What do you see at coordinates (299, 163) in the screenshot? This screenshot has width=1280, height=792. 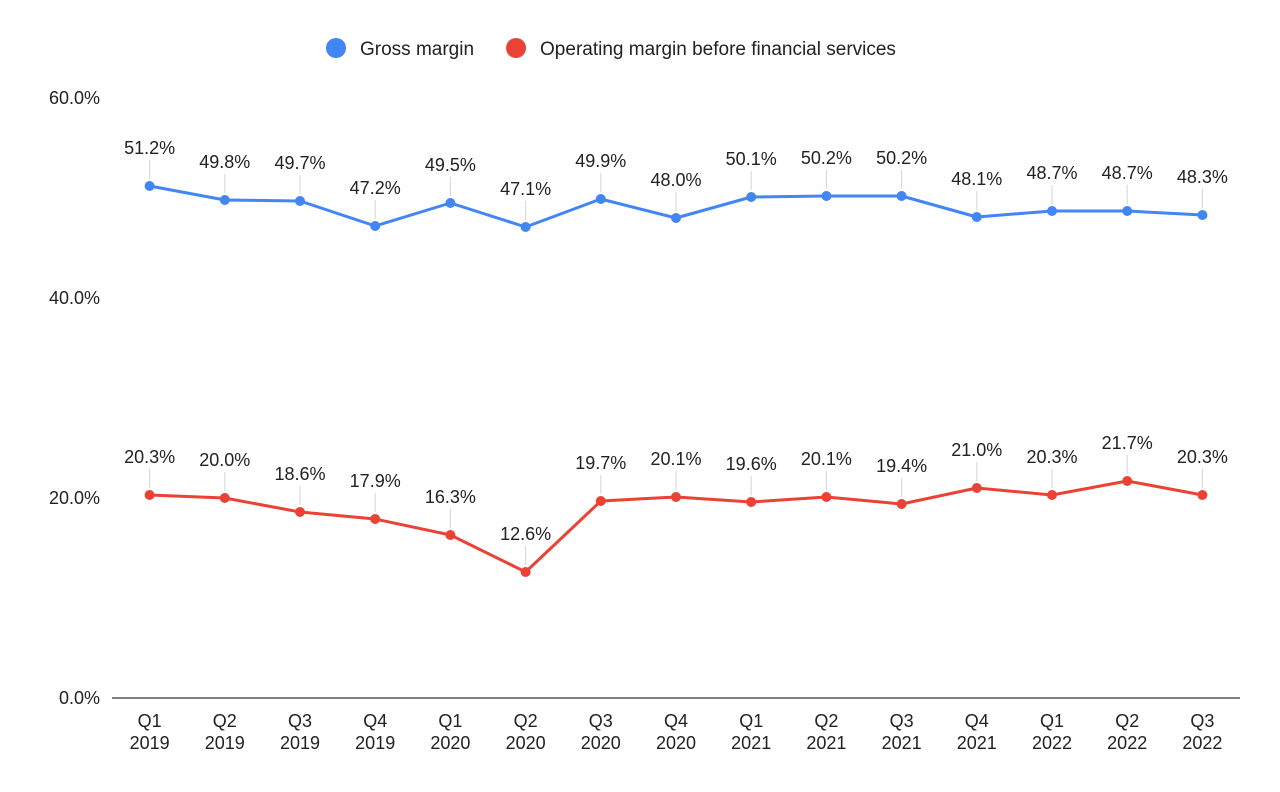 I see `data-label: 49.7%` at bounding box center [299, 163].